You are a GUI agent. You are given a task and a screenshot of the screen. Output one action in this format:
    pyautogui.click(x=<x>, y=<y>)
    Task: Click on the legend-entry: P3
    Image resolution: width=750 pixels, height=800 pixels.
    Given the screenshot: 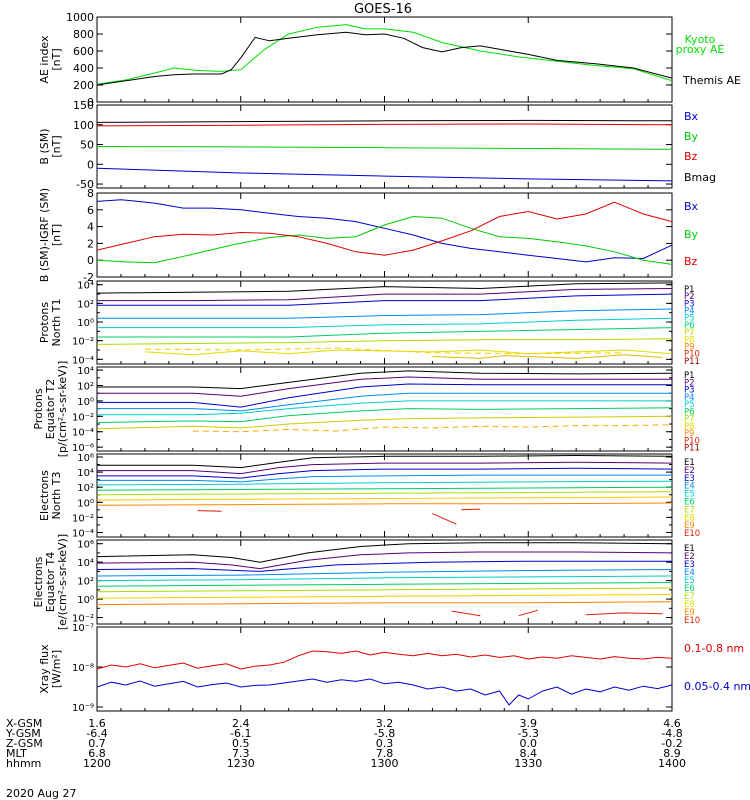 What is the action you would take?
    pyautogui.click(x=689, y=391)
    